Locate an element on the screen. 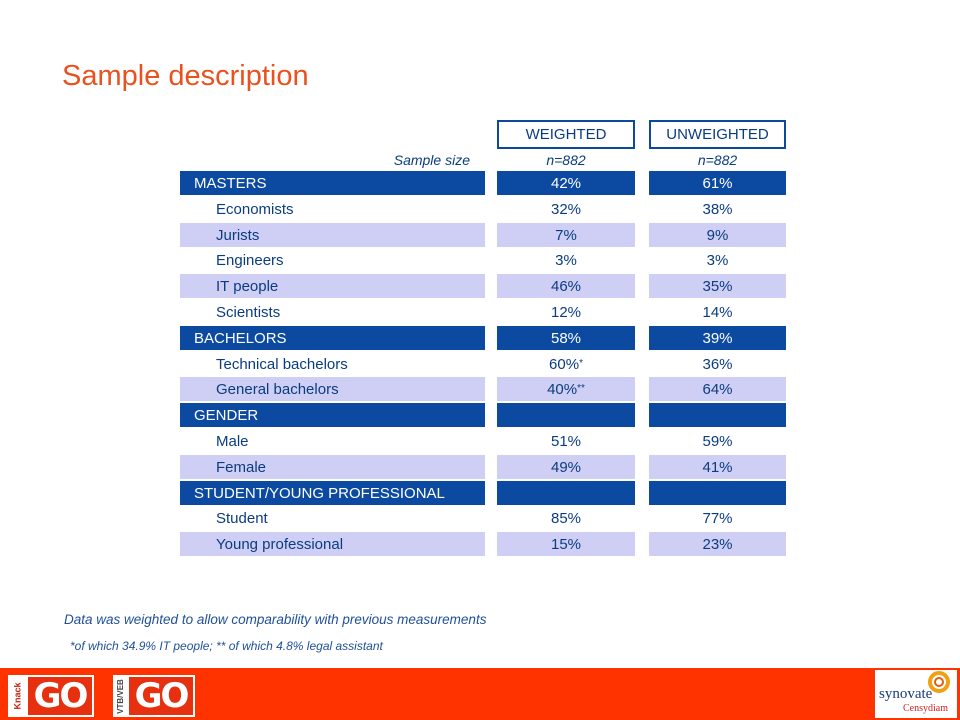 The width and height of the screenshot is (960, 720). synovate-brand: synovate is located at coordinates (906, 694).